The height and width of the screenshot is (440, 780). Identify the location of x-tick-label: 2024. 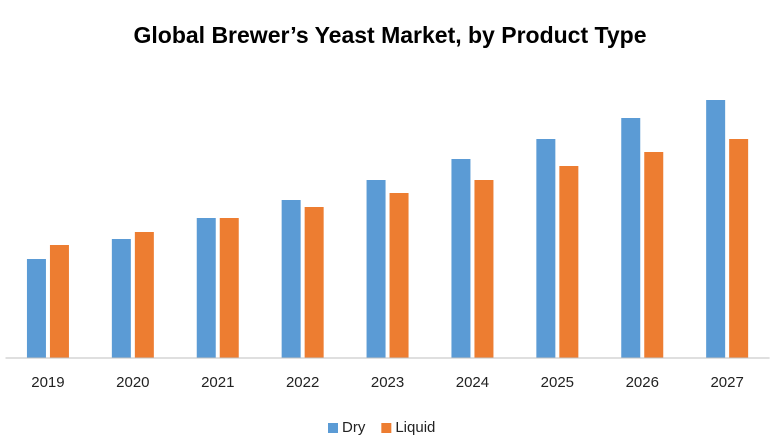
(472, 382).